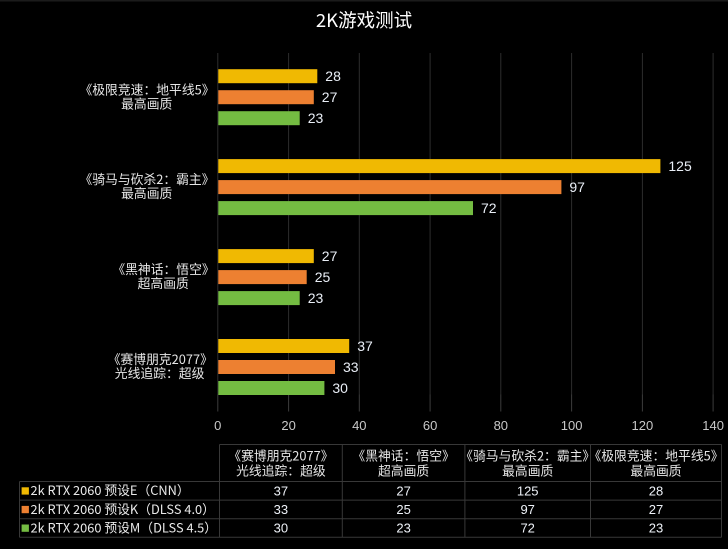 This screenshot has height=549, width=728. What do you see at coordinates (430, 425) in the screenshot?
I see `svg-text: 60` at bounding box center [430, 425].